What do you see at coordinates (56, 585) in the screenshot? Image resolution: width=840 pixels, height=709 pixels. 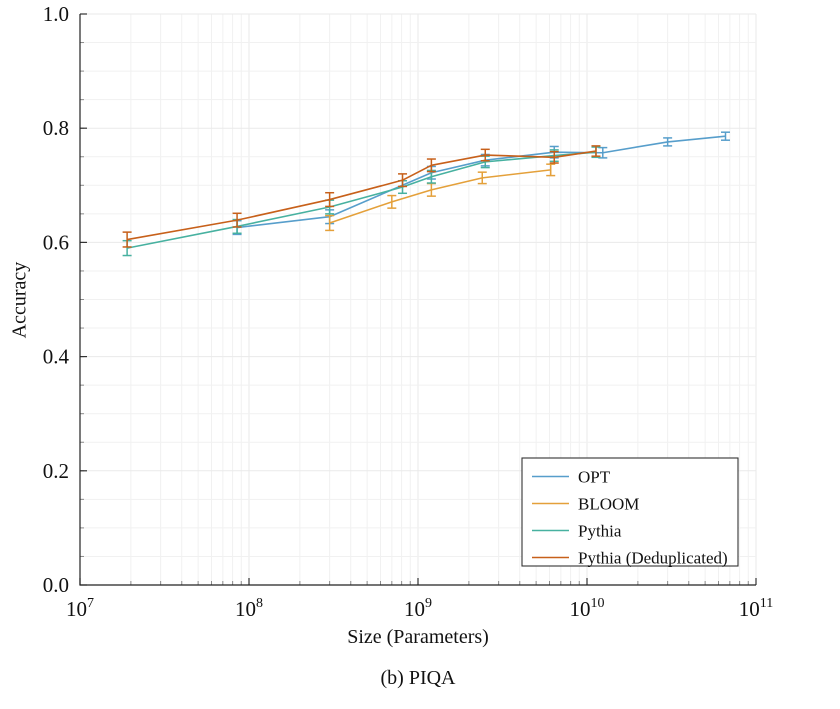 I see `y-tick-label: 0.0` at bounding box center [56, 585].